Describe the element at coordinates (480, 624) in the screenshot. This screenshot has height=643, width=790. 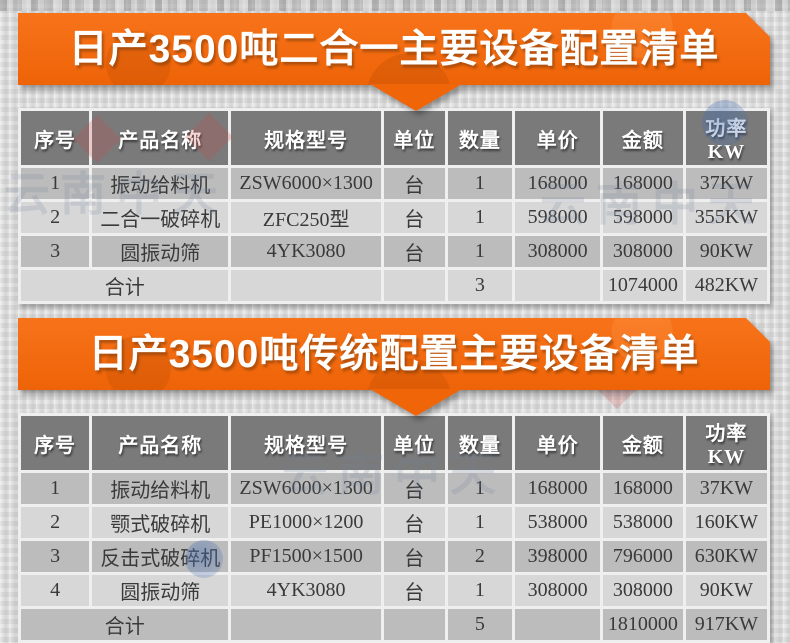
I see `cell-total-qty: 5` at that location.